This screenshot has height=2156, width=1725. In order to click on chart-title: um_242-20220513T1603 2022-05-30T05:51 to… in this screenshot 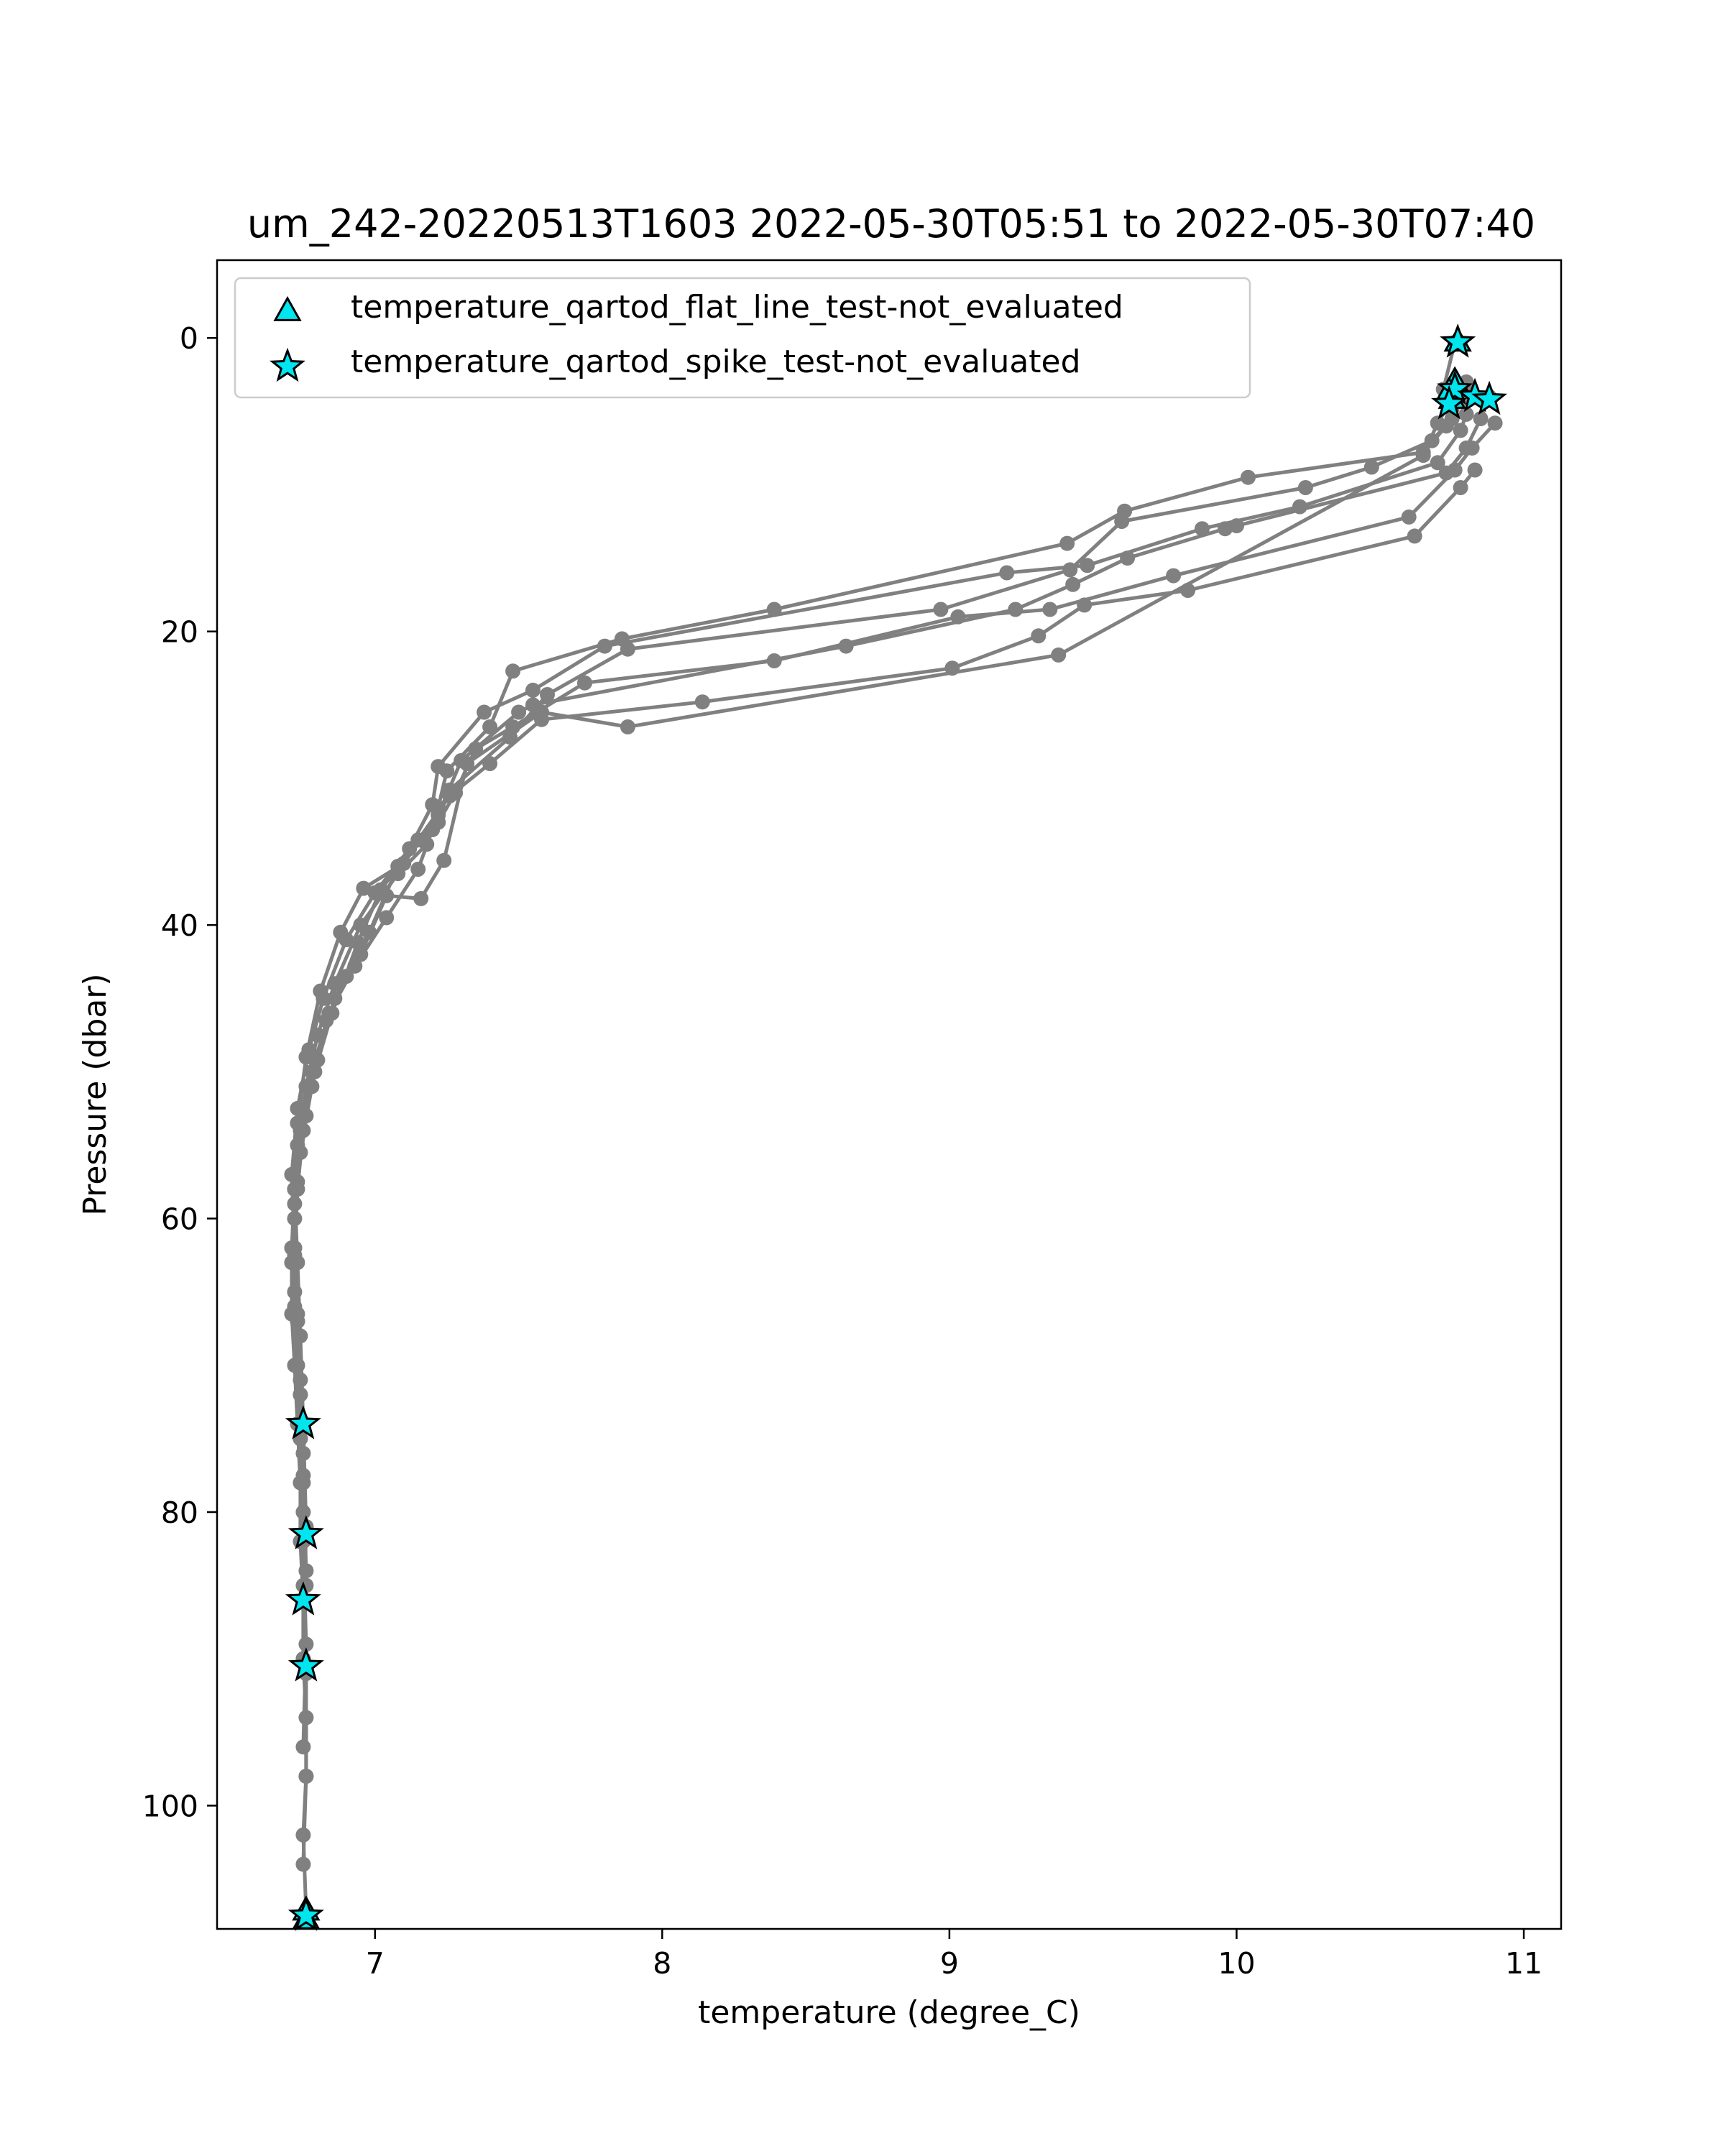, I will do `click(891, 224)`.